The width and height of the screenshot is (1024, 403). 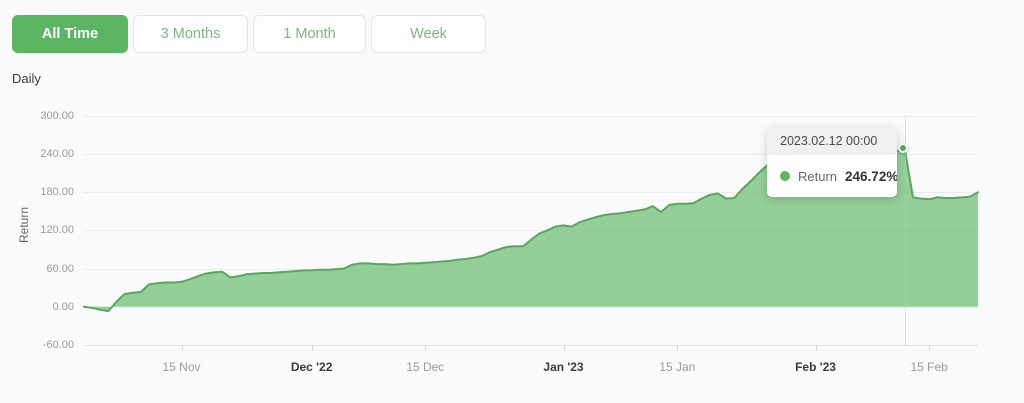 I want to click on y-tick-label-300: 300.00, so click(x=57, y=116).